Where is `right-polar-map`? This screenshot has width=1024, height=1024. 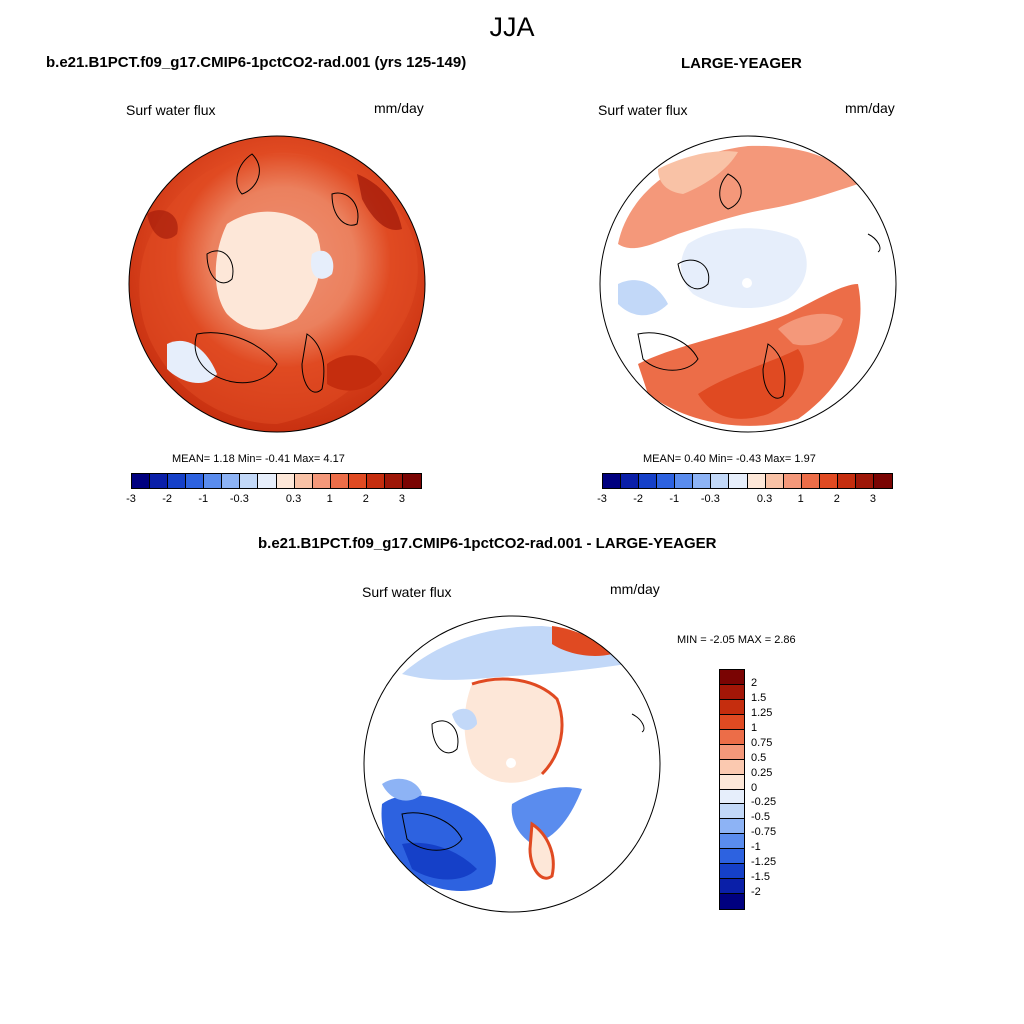
right-polar-map is located at coordinates (748, 284).